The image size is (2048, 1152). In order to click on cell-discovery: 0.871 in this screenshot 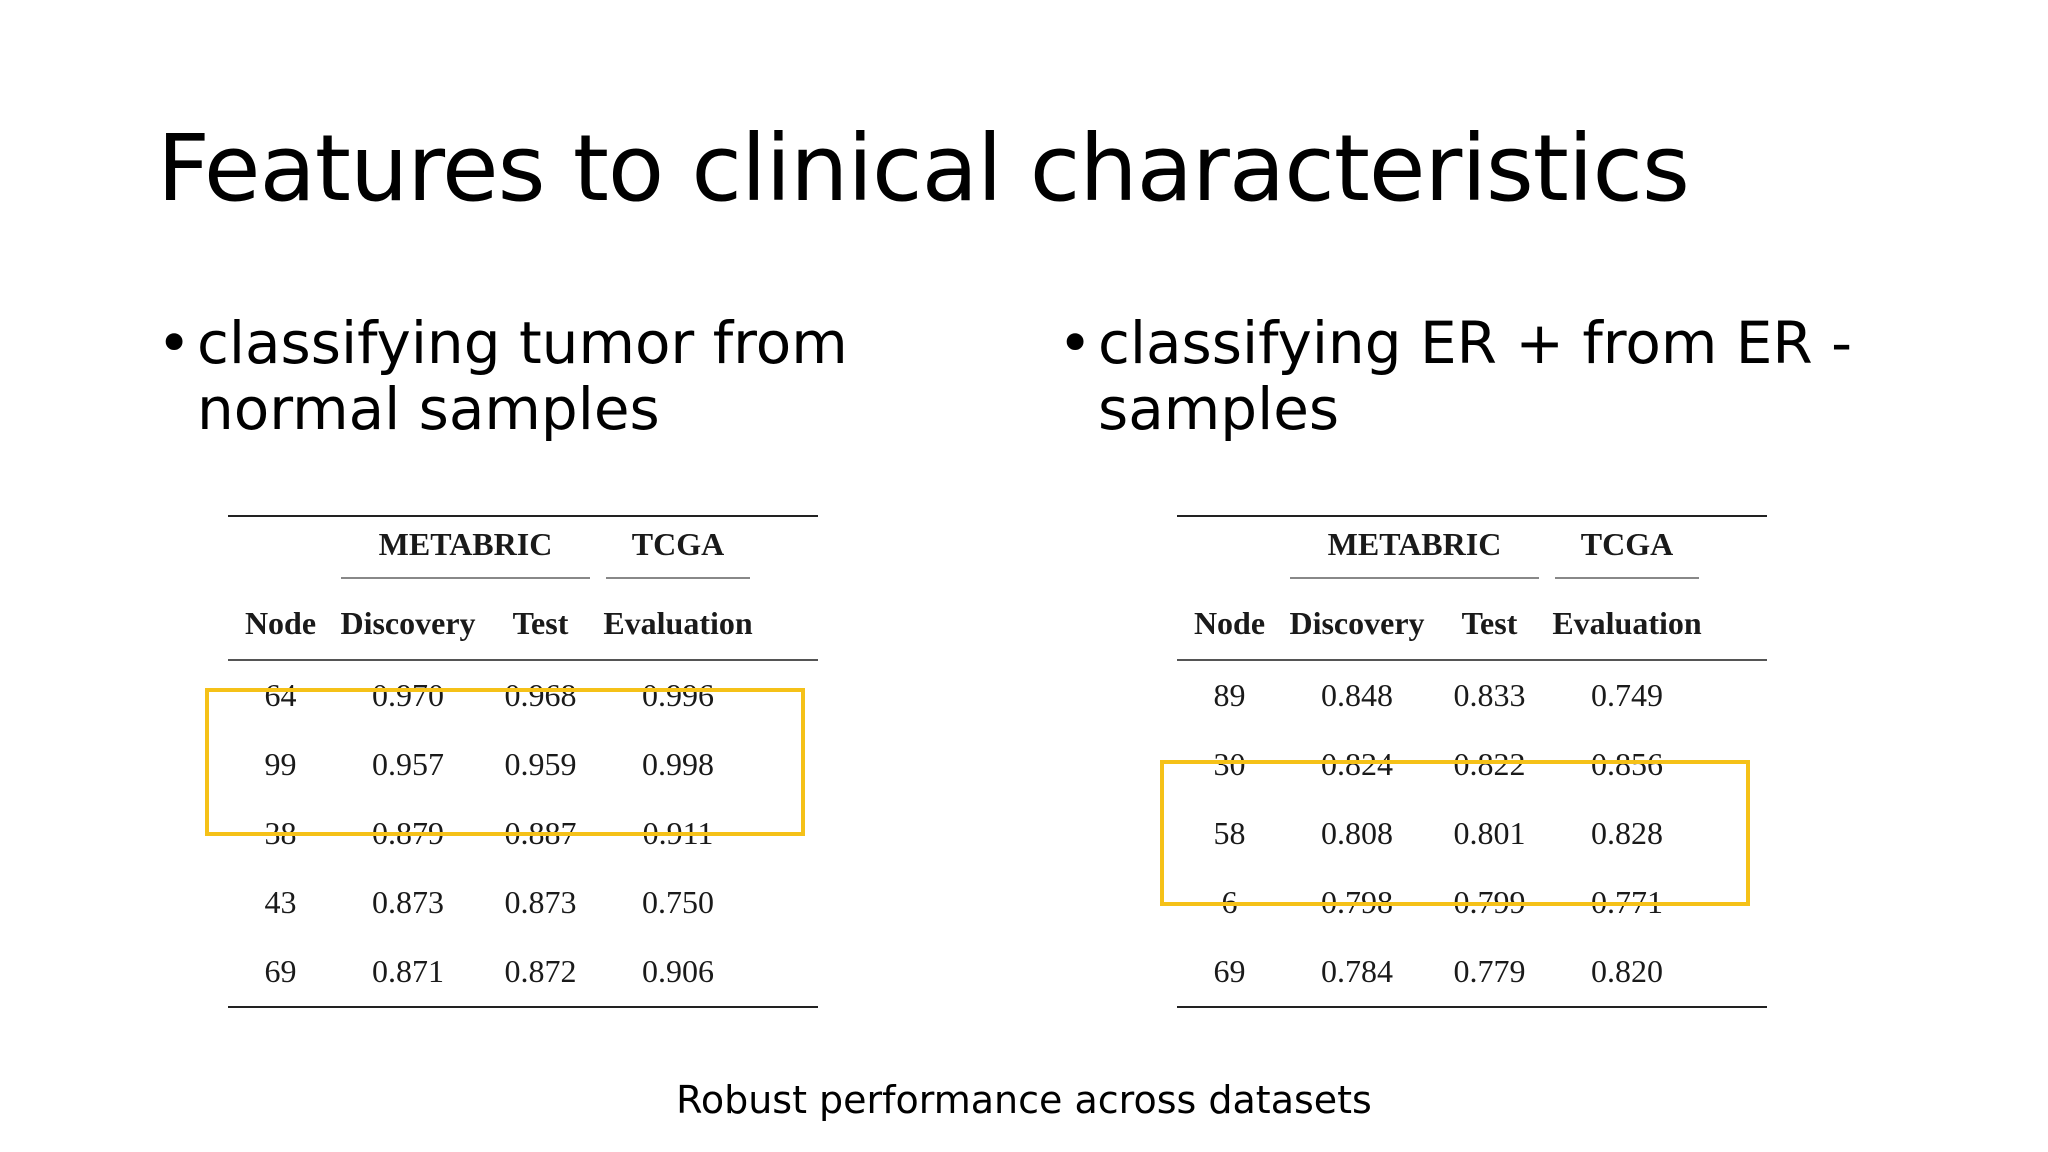, I will do `click(408, 972)`.